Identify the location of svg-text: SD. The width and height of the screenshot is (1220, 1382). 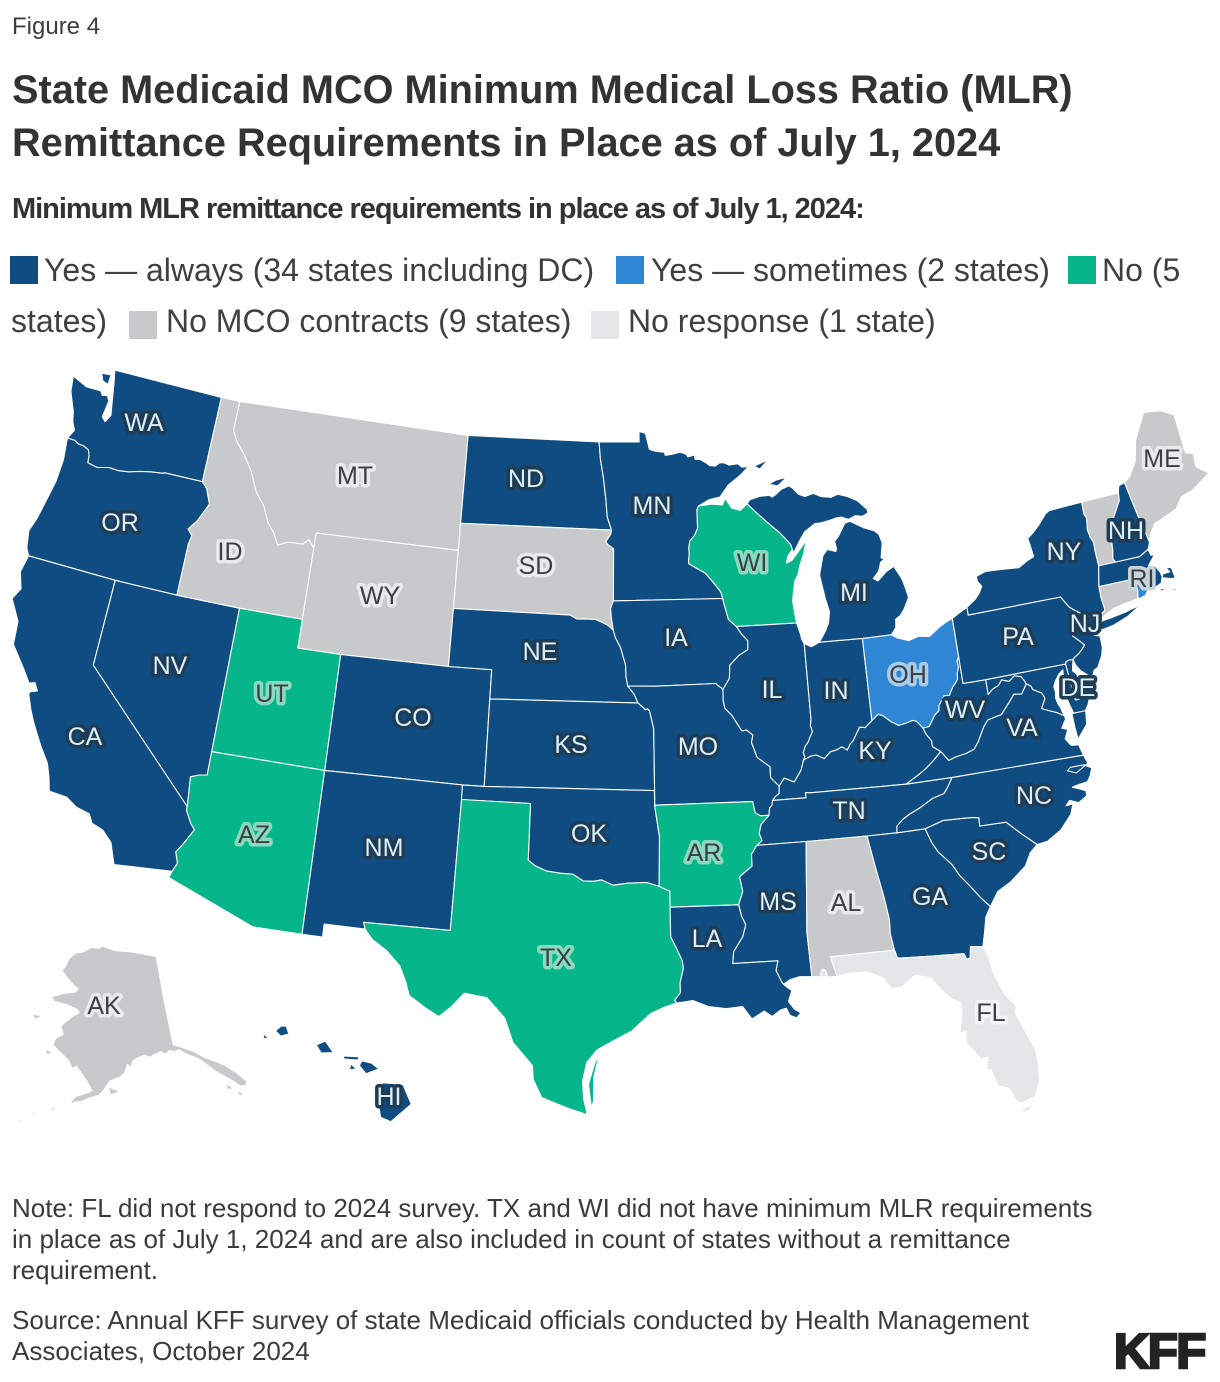
(536, 566).